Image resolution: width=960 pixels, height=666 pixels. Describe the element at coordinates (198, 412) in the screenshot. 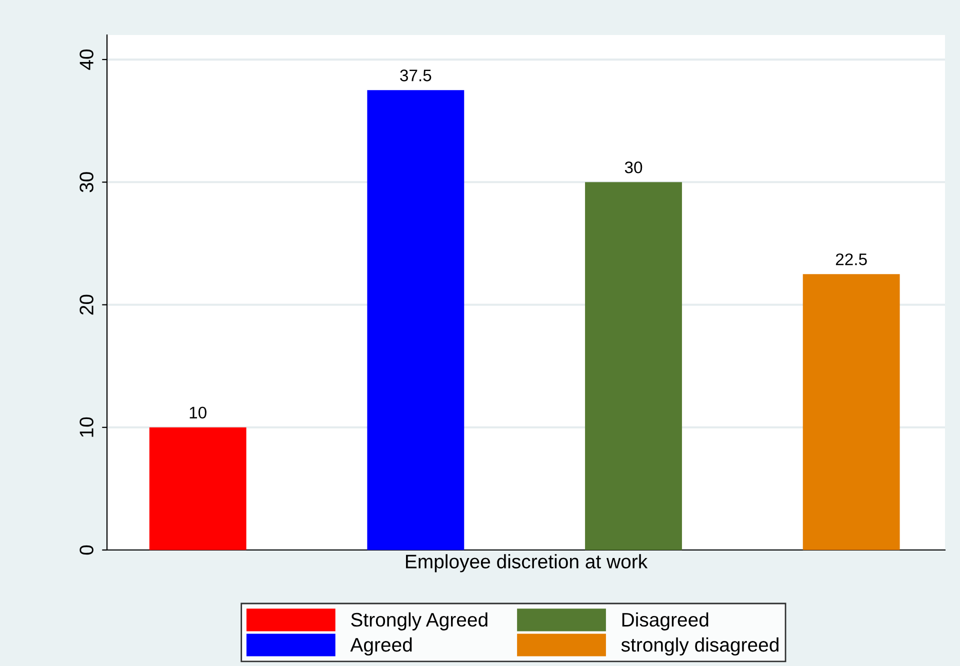

I see `data-label: 10` at that location.